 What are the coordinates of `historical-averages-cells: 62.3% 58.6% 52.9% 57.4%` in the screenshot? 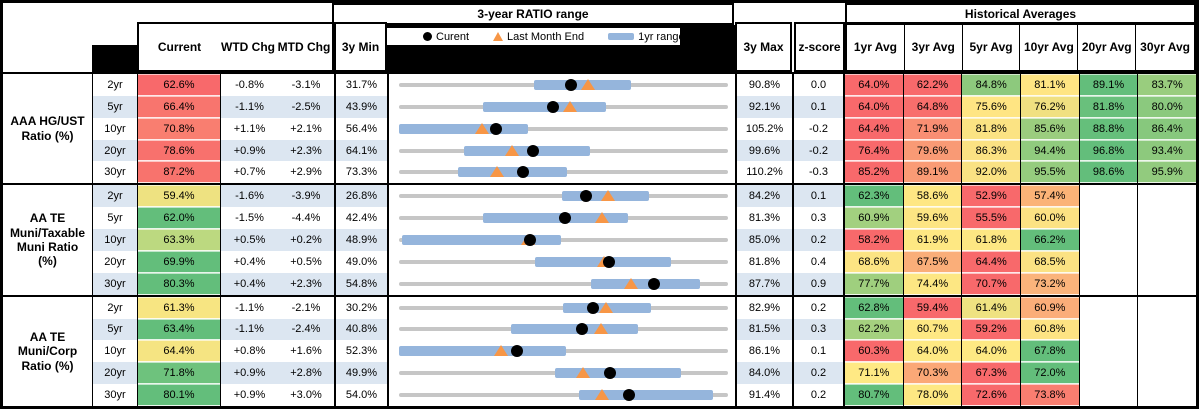 It's located at (1020, 196).